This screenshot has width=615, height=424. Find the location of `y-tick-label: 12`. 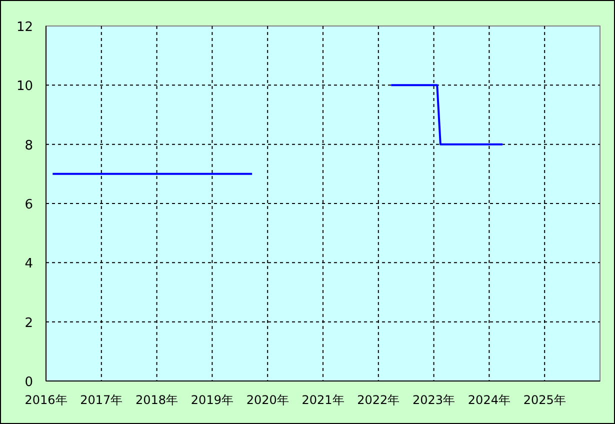

y-tick-label: 12 is located at coordinates (24, 27).